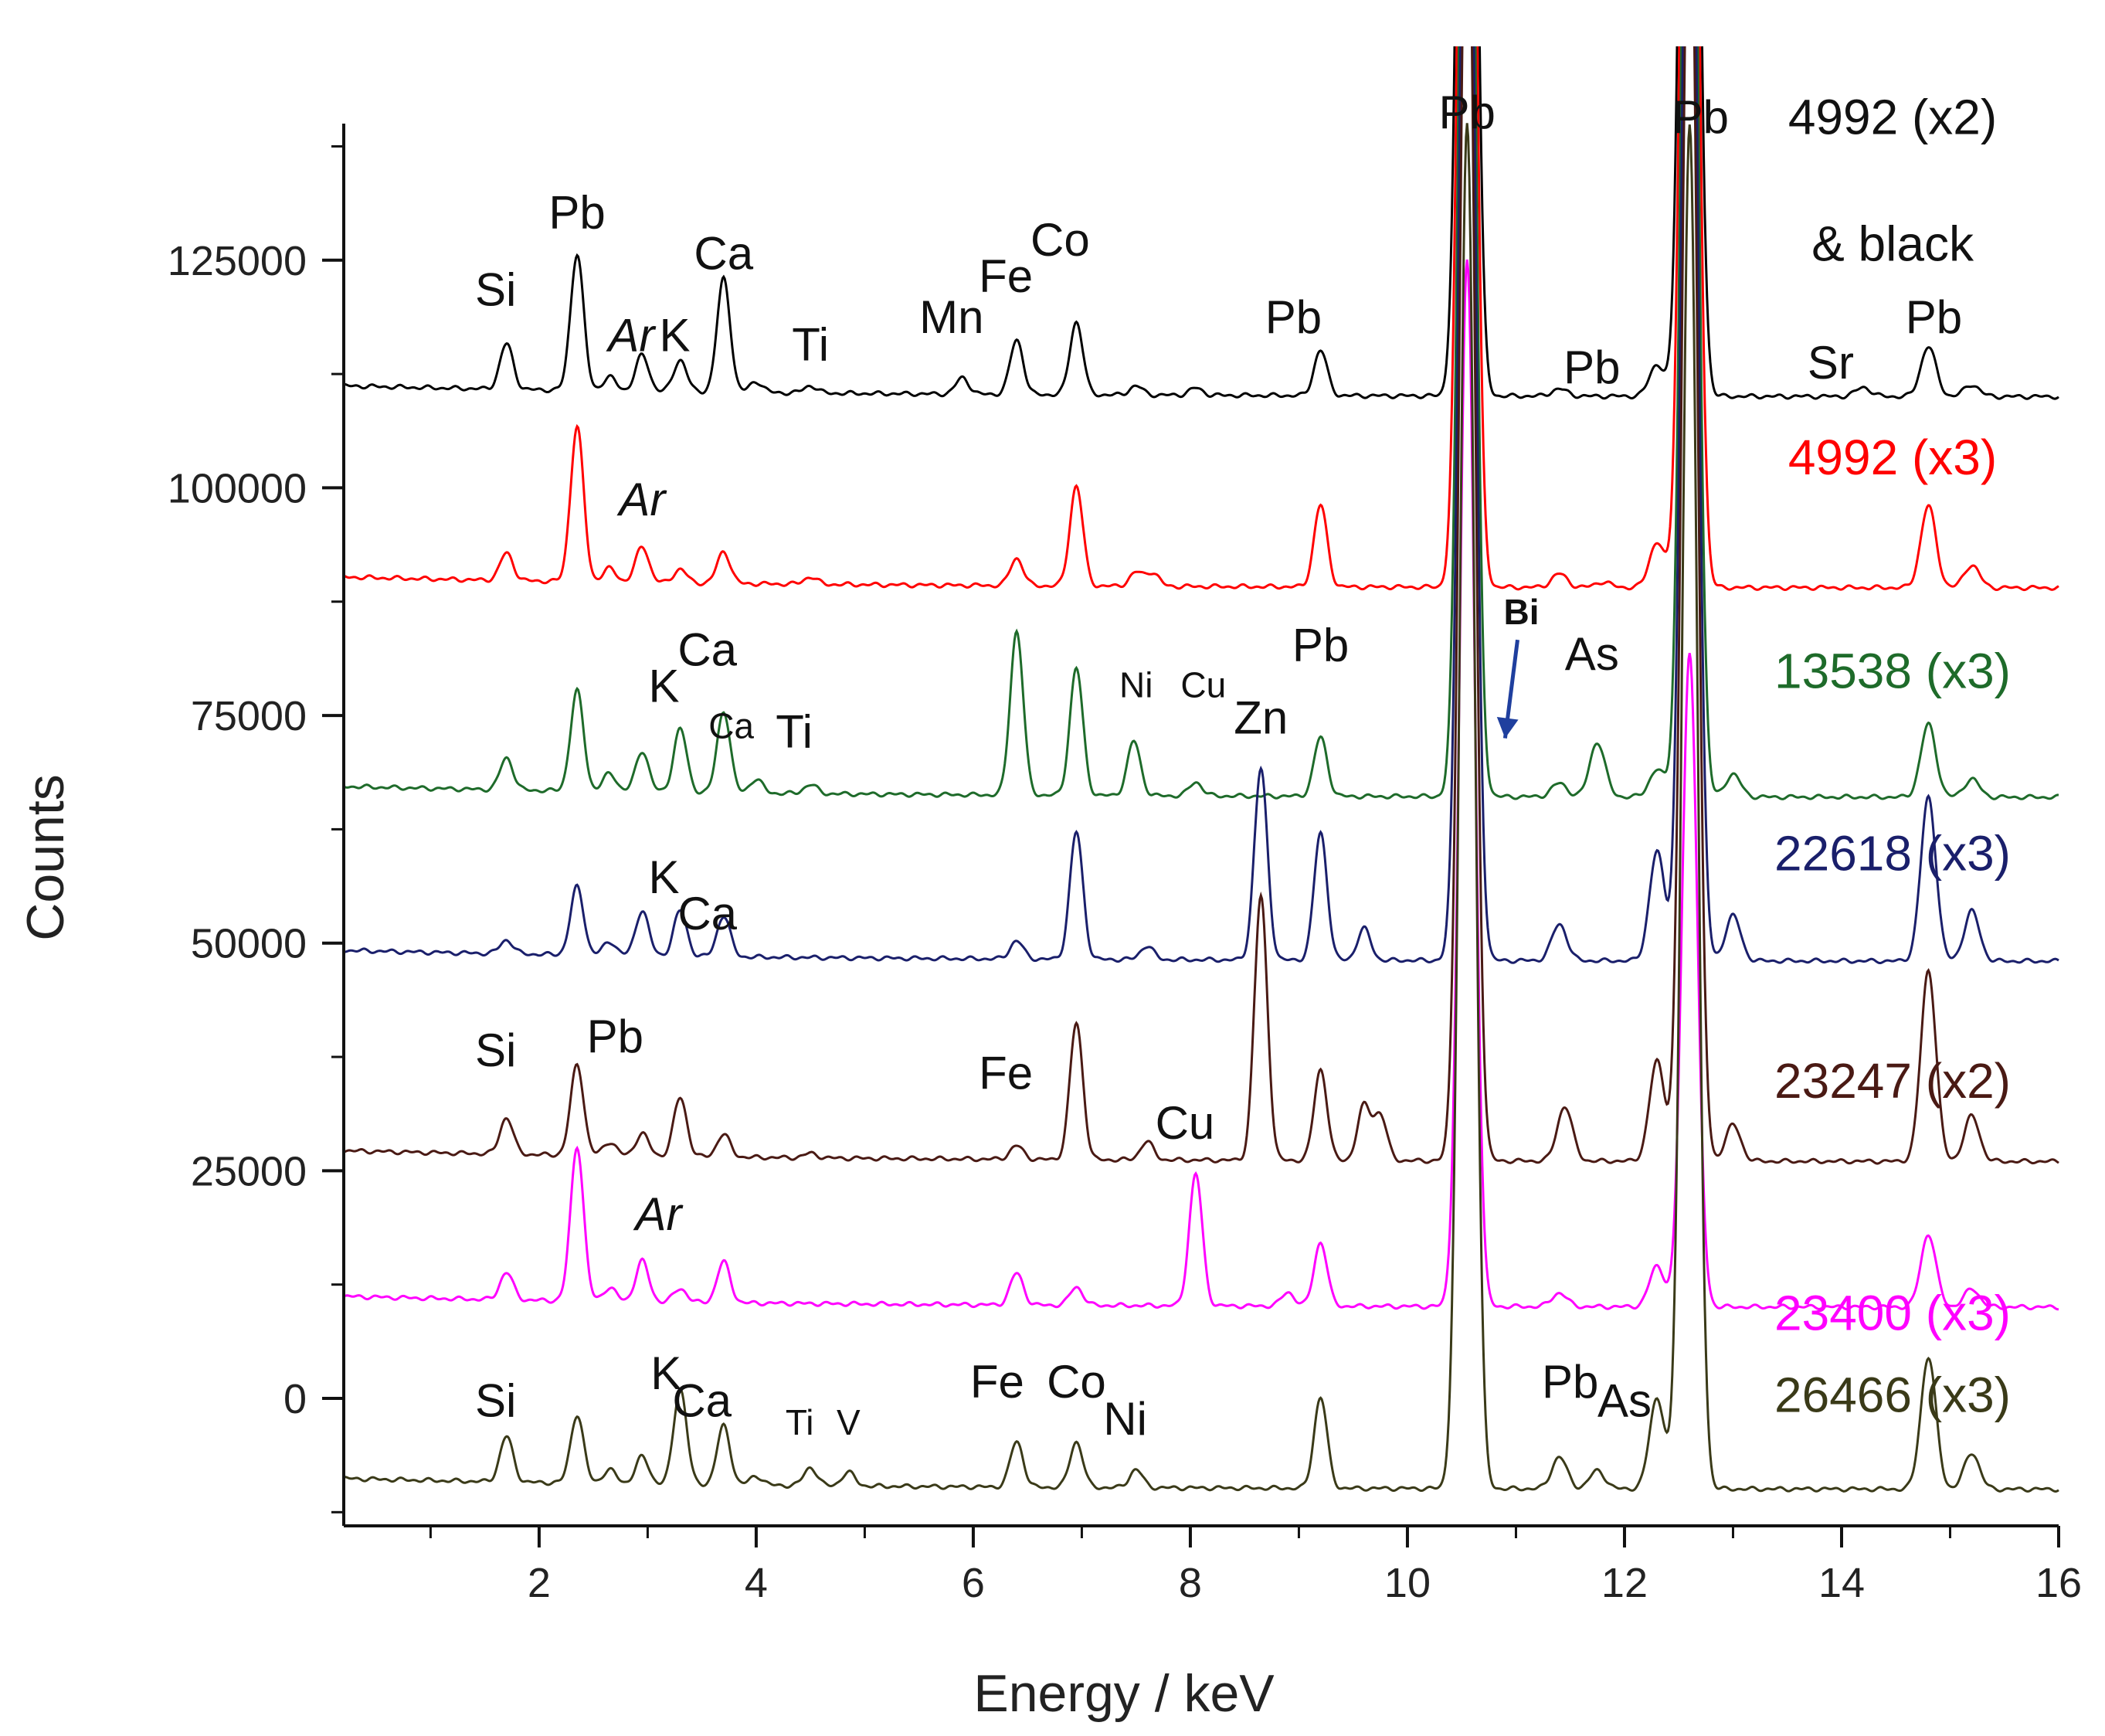 Image resolution: width=2105 pixels, height=1736 pixels. I want to click on peak-label: Sr, so click(1831, 363).